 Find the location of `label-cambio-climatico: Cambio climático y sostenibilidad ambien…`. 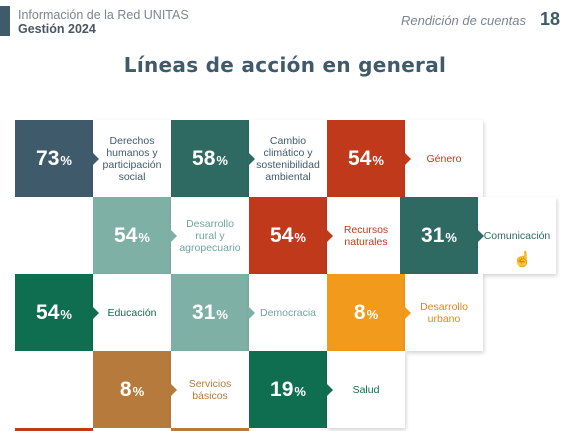

label-cambio-climatico: Cambio climático y sostenibilidad ambien… is located at coordinates (287, 158).